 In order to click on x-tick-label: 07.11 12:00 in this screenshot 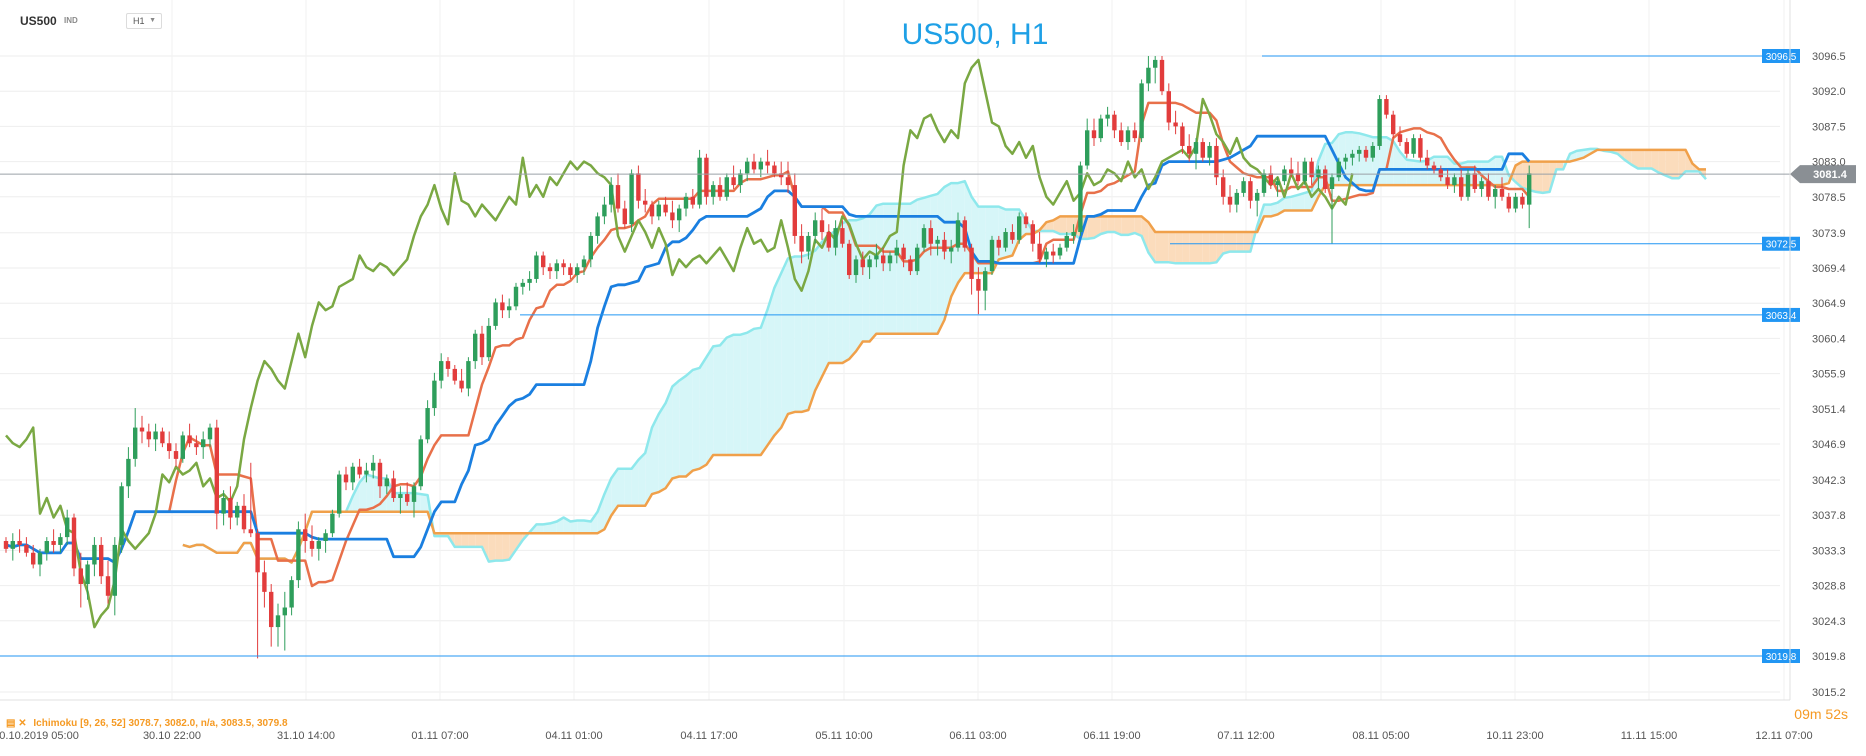, I will do `click(1245, 736)`.